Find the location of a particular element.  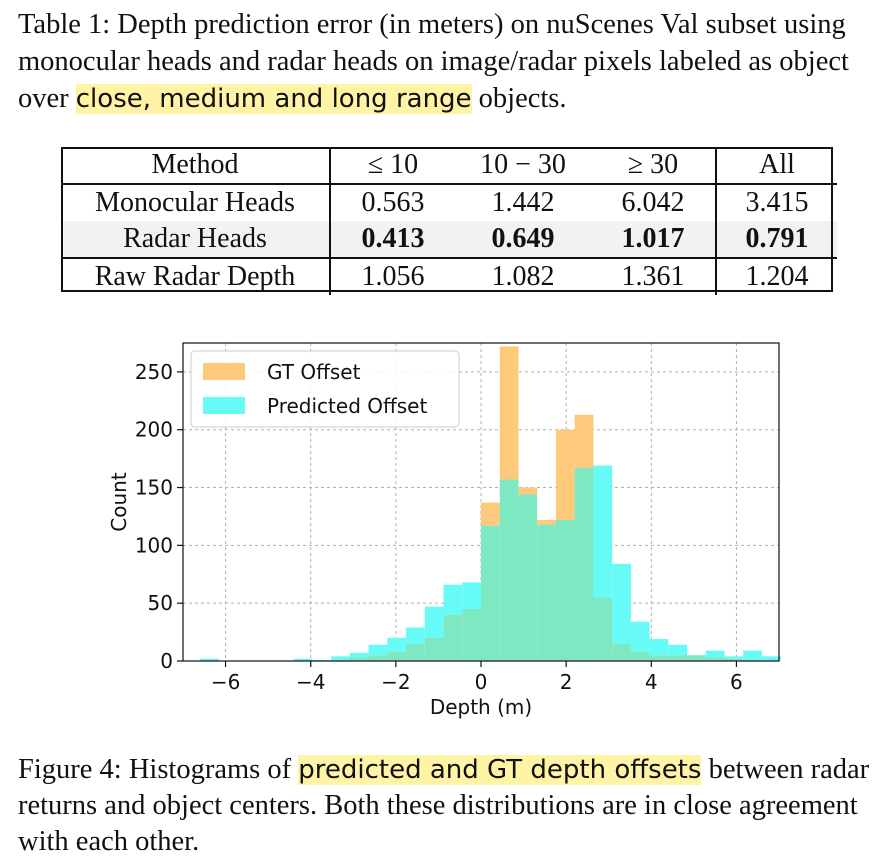

table-row: Raw Radar Depth 1.056 1.082 1.361 1.204 is located at coordinates (449, 276).